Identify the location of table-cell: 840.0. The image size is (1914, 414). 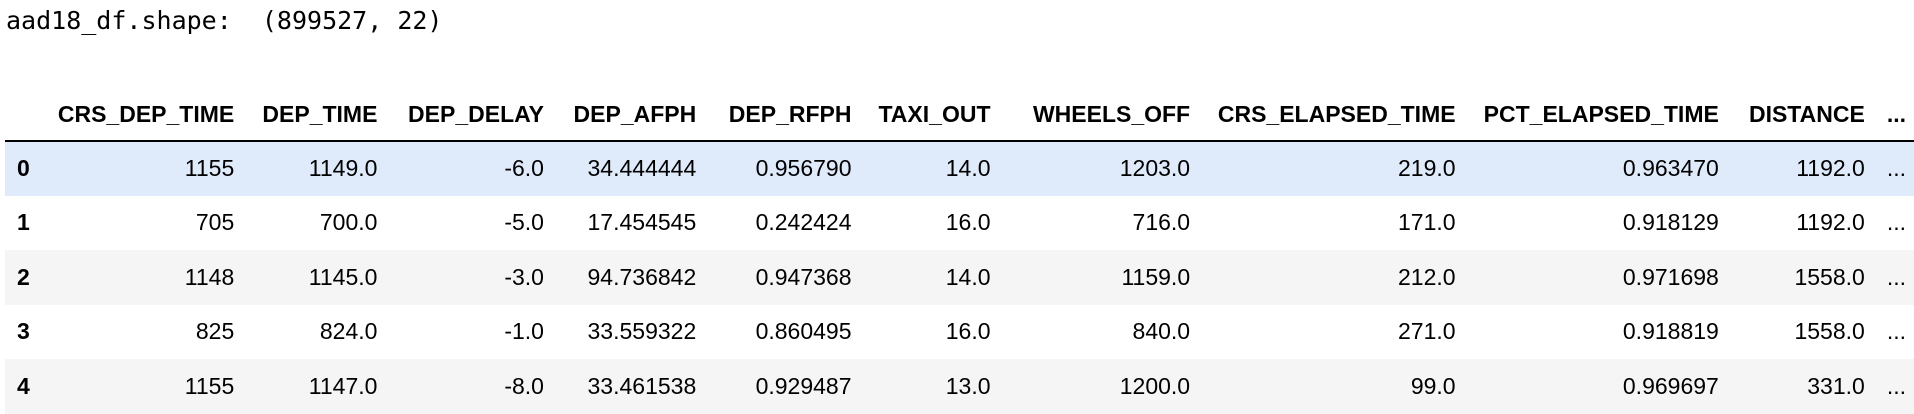
(1161, 331).